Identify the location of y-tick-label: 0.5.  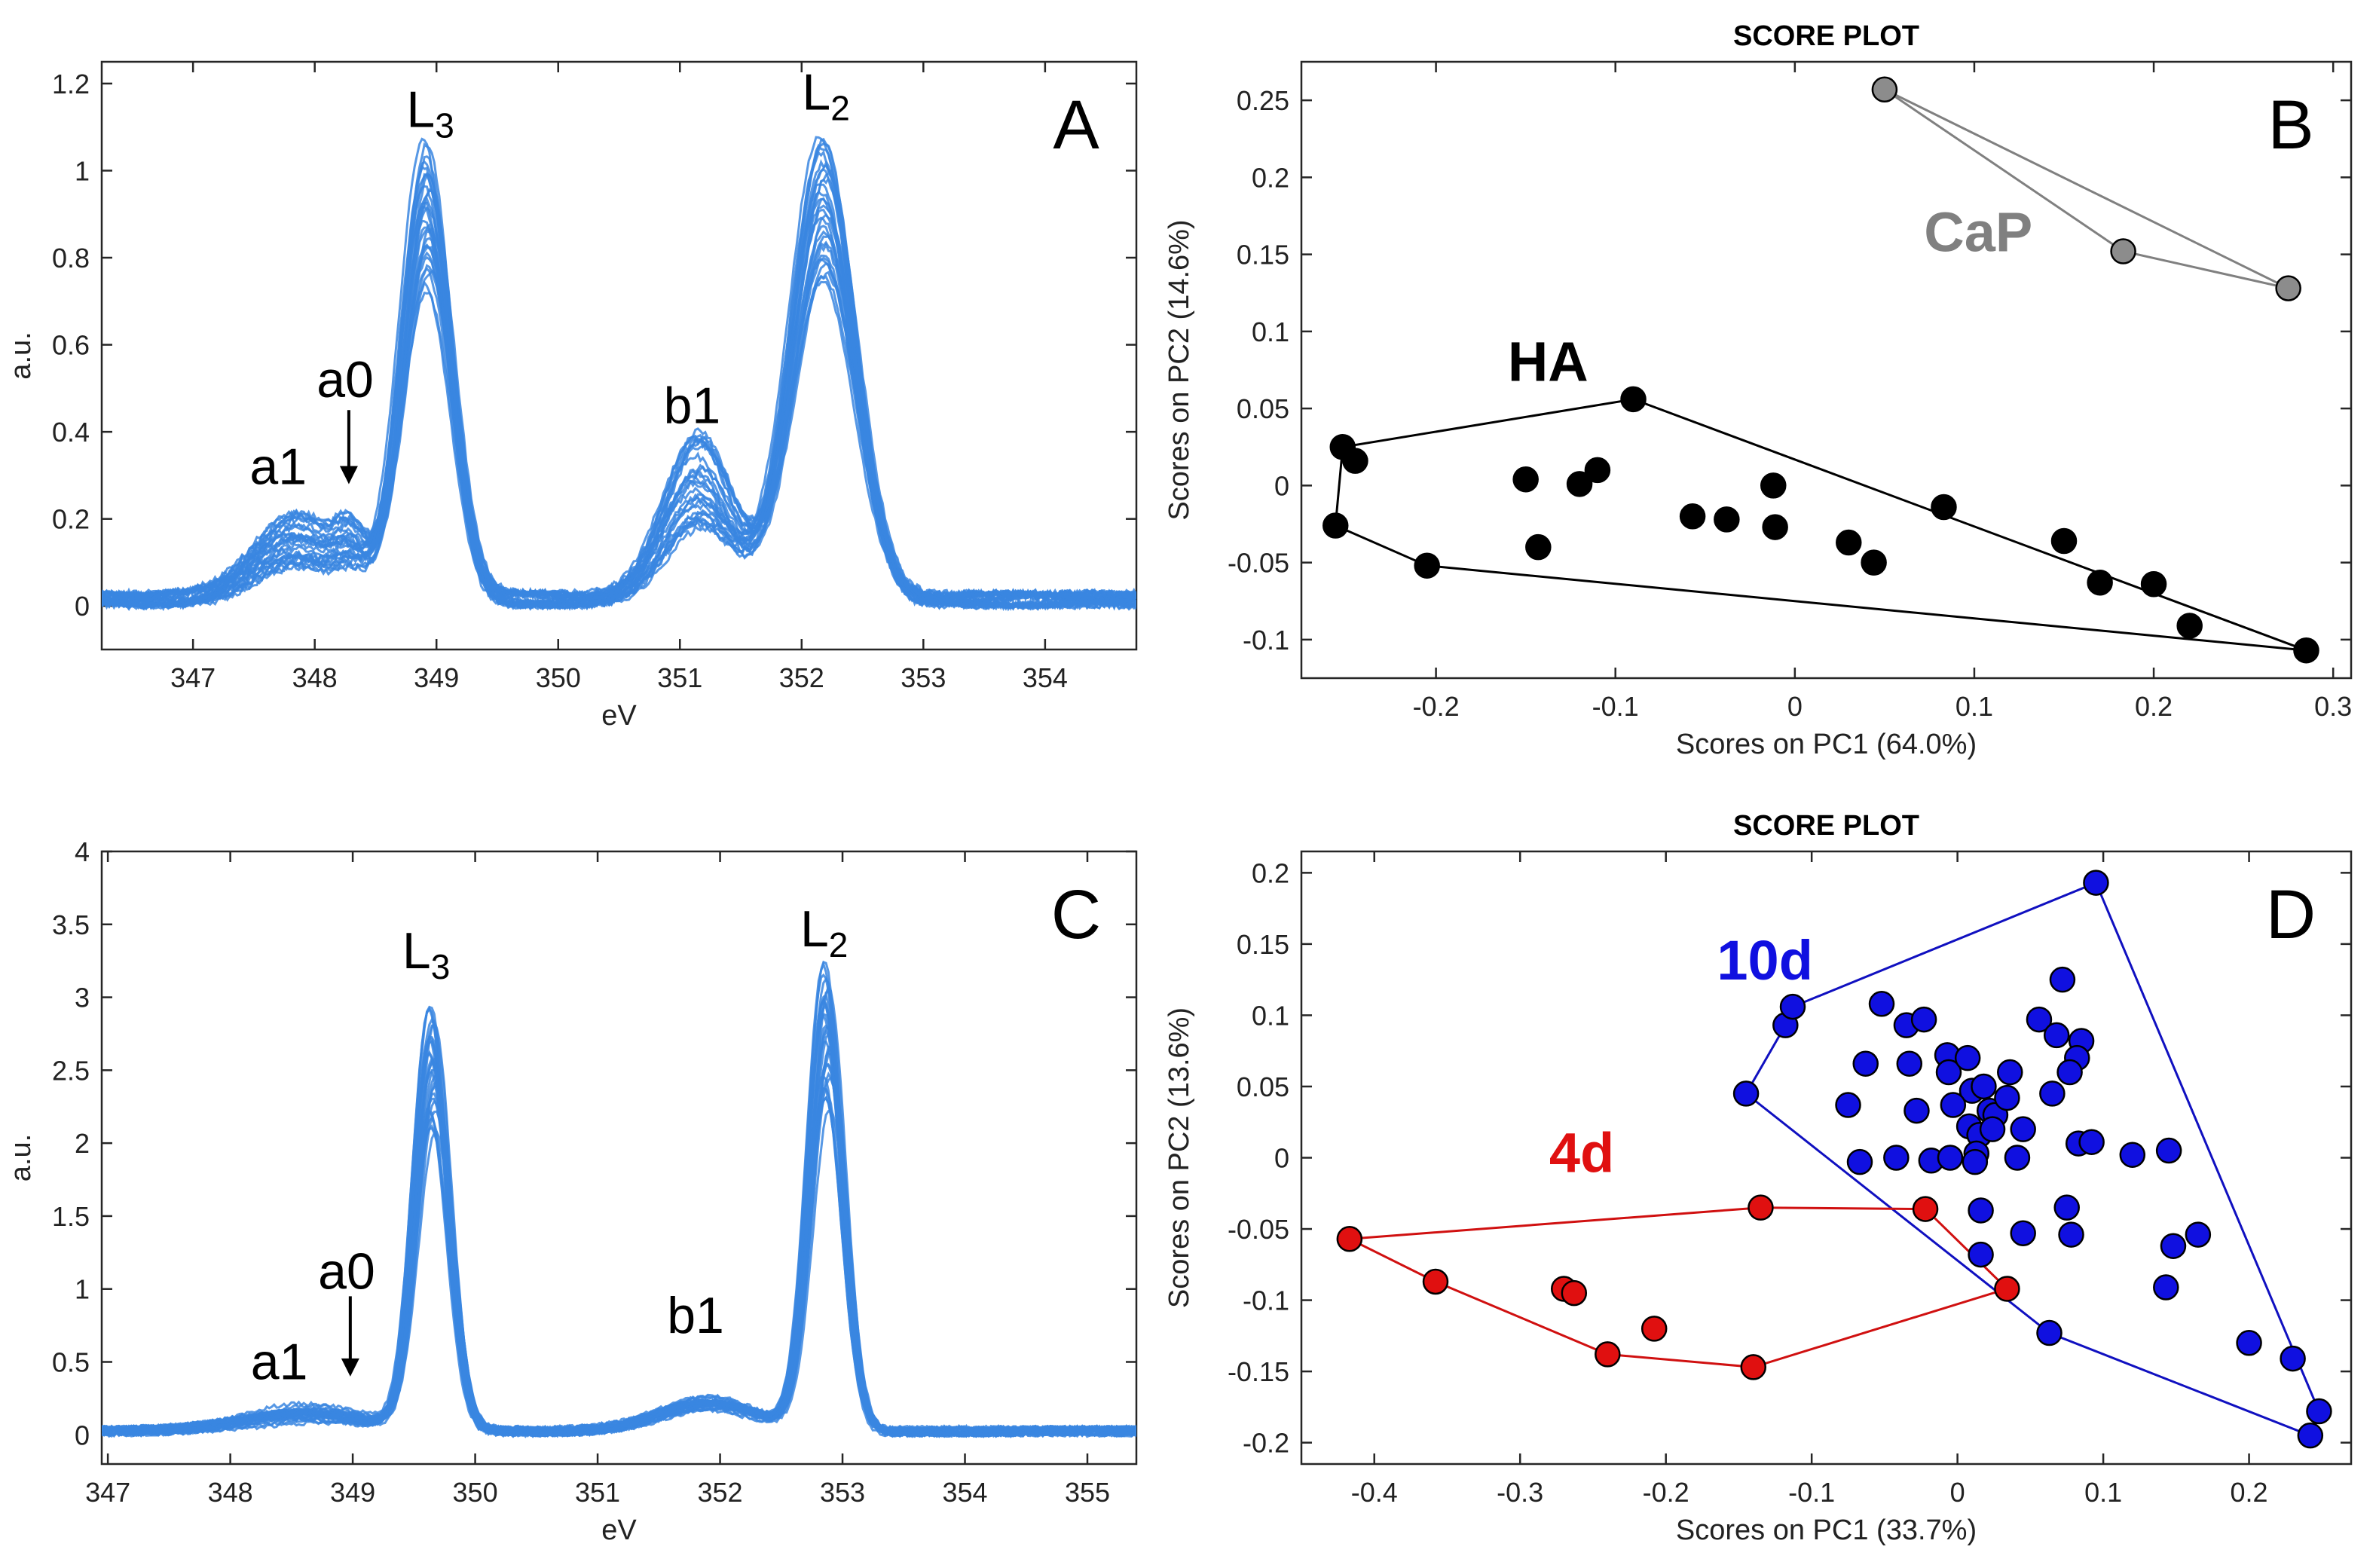
(71, 1362).